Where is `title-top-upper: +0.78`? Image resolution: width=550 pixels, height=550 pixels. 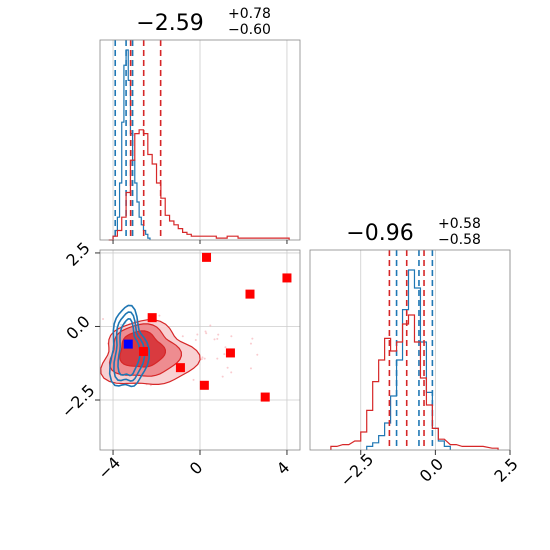 title-top-upper: +0.78 is located at coordinates (249, 14).